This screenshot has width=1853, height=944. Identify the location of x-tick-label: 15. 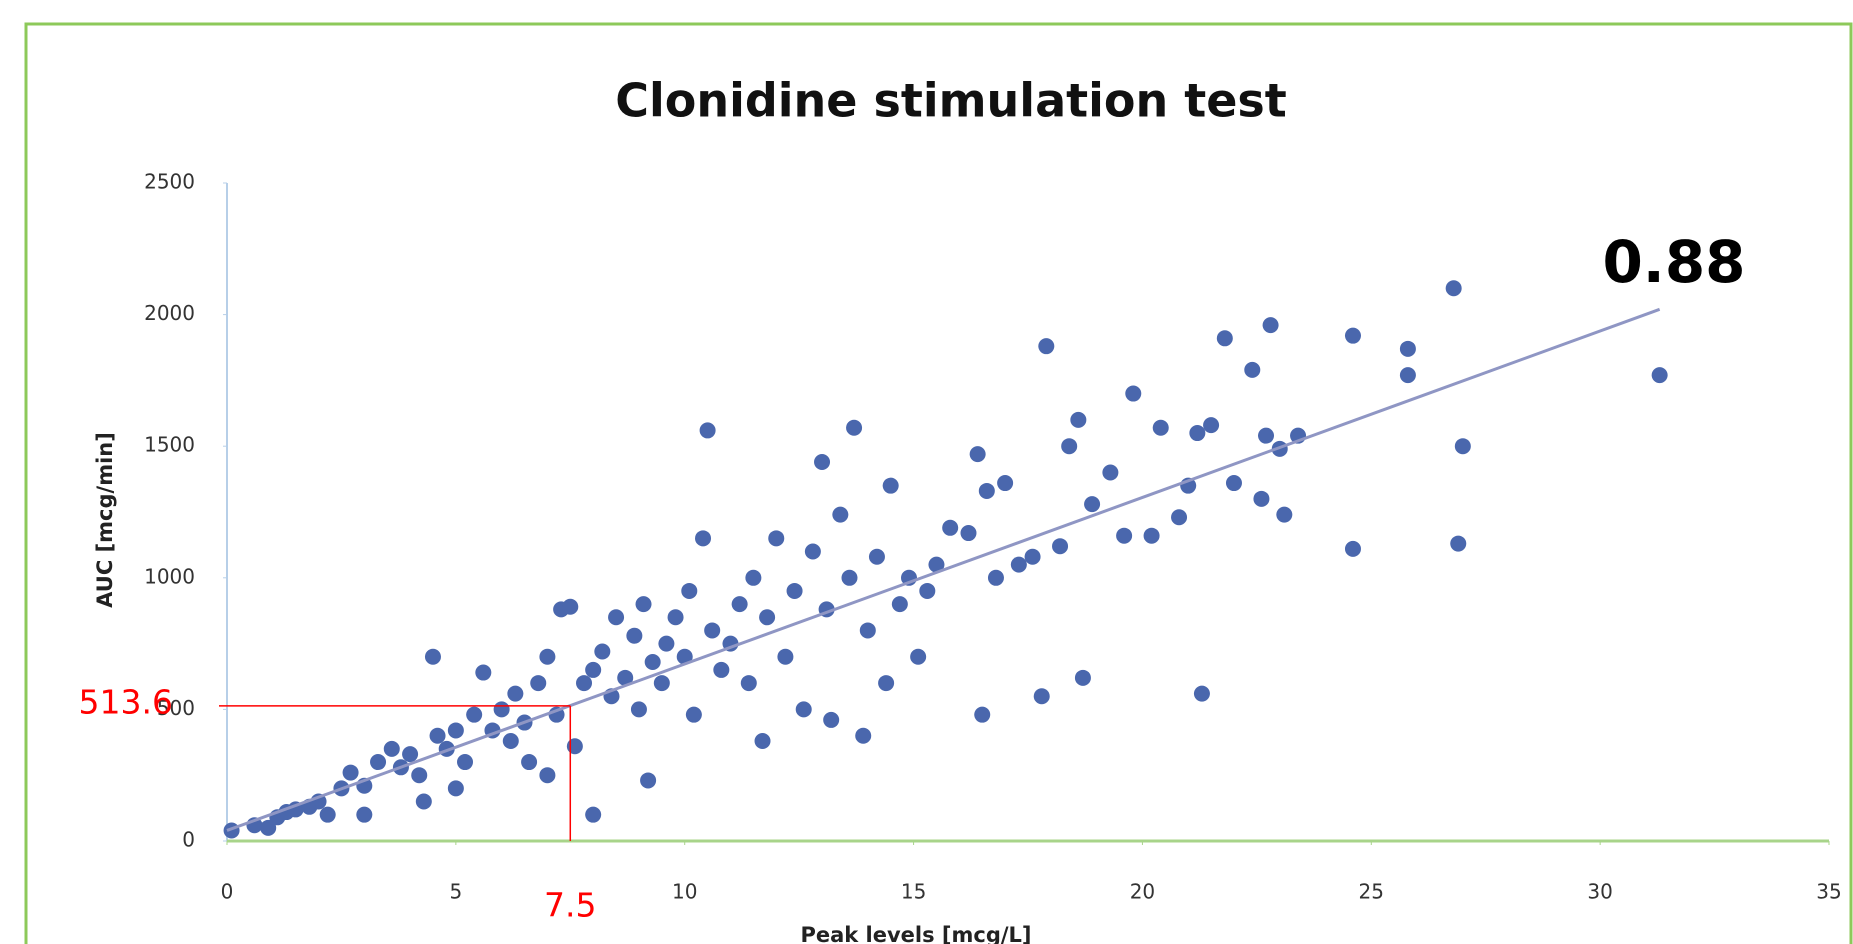
(913, 892).